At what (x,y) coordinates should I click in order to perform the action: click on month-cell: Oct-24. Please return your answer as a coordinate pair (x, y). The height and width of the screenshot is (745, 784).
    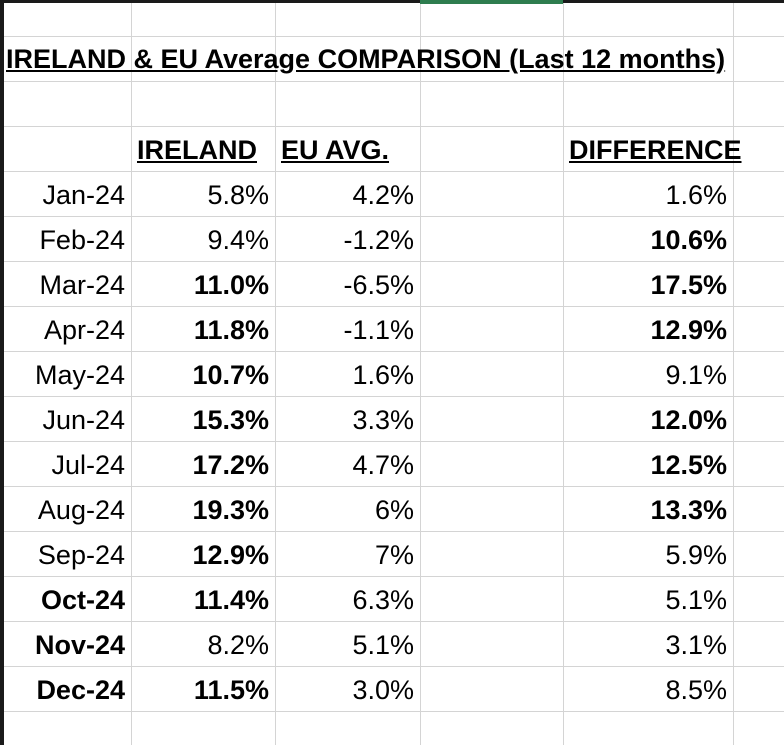
    Looking at the image, I should click on (82, 600).